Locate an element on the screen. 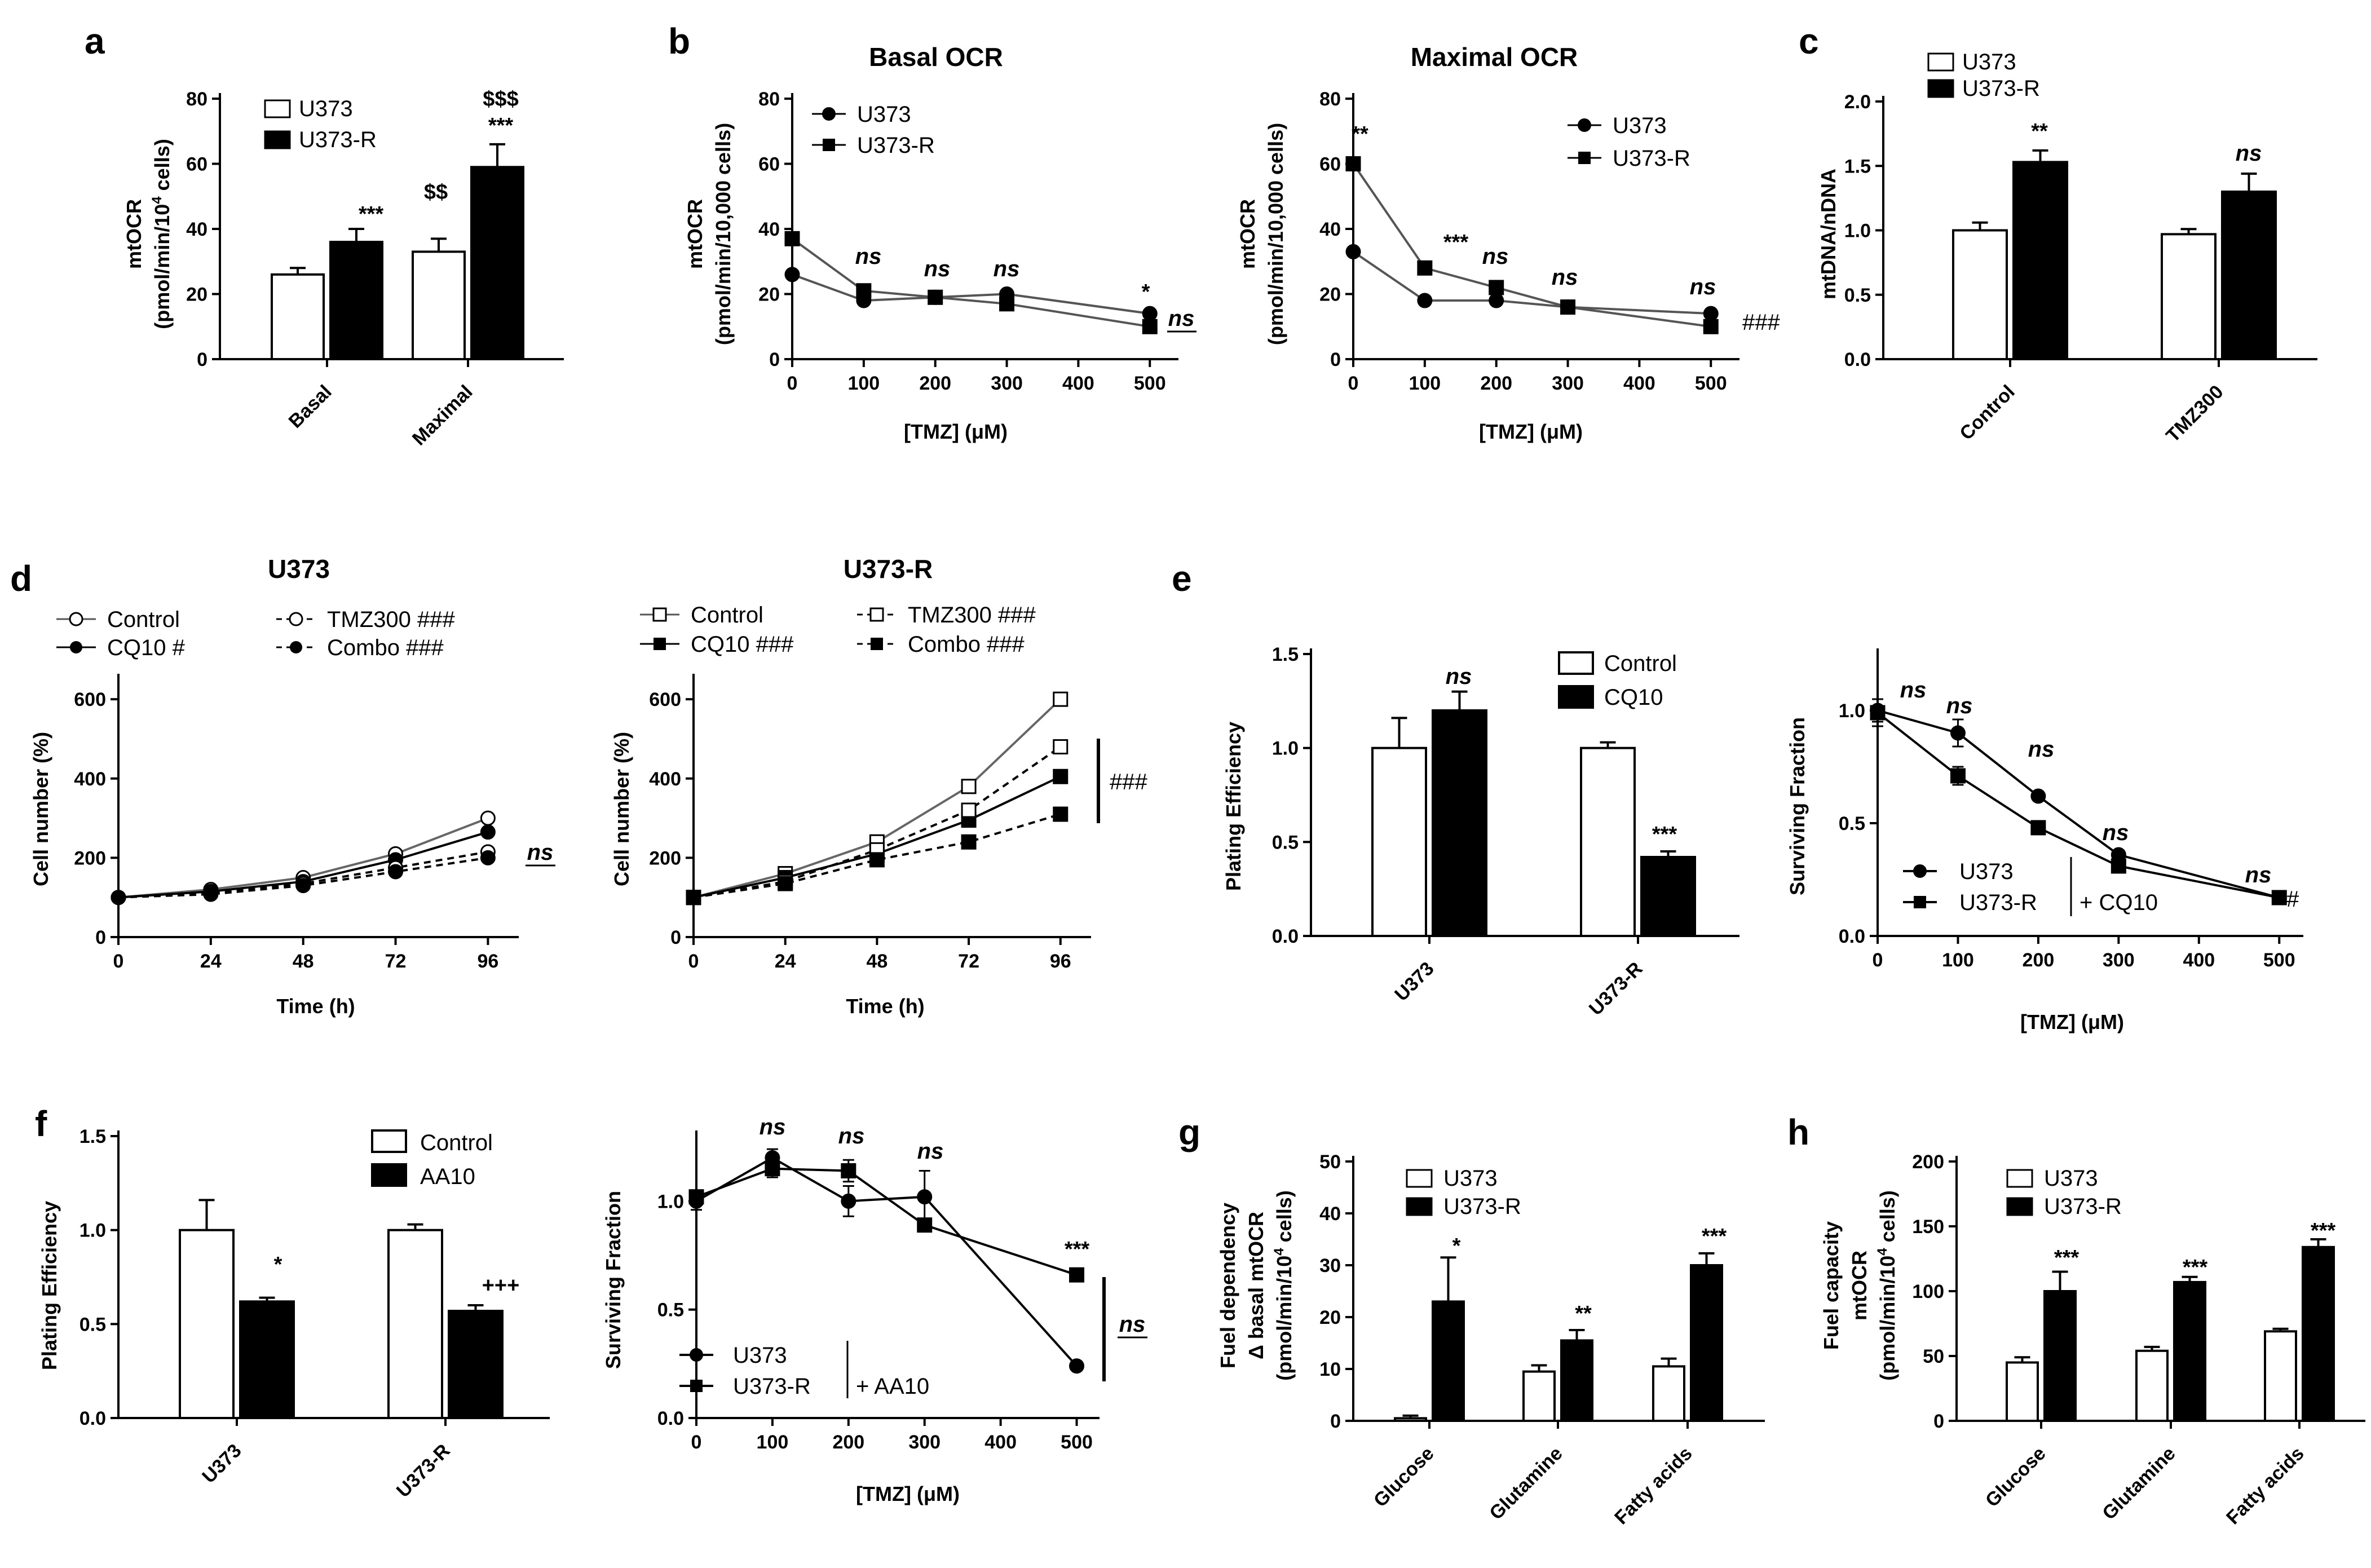 This screenshot has height=1568, width=2371. y-tick-label-a: 20 is located at coordinates (196, 295).